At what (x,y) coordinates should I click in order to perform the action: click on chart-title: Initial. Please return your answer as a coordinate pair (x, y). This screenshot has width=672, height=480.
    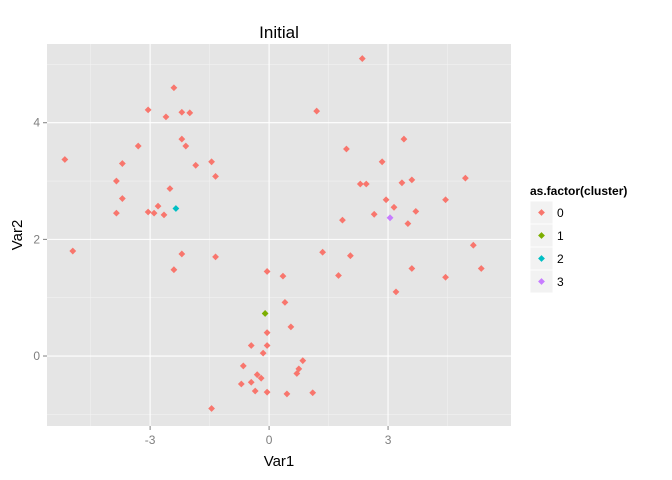
    Looking at the image, I should click on (279, 32).